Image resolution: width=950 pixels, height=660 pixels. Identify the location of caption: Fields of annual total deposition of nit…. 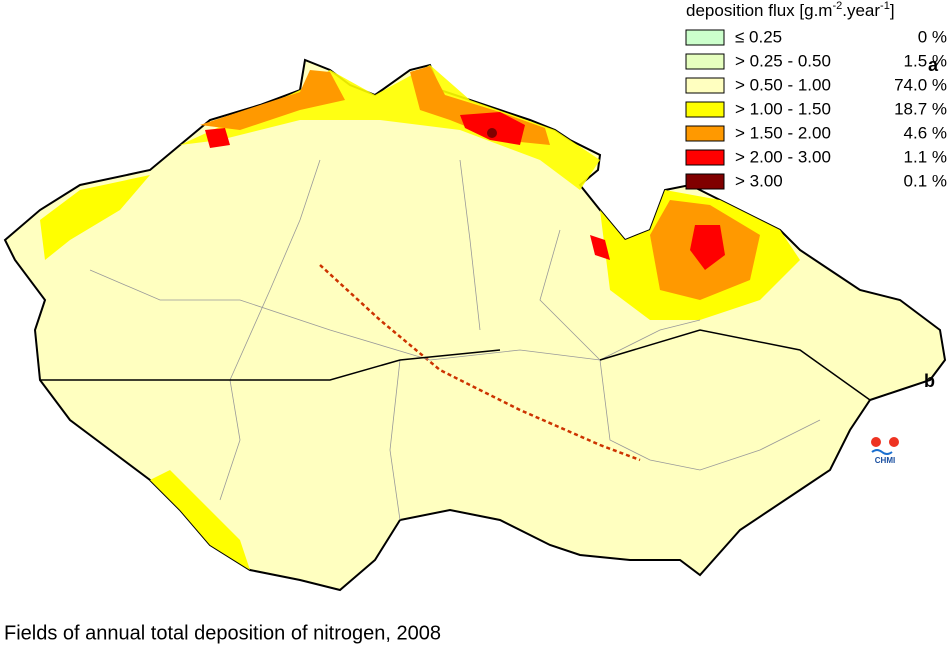
(222, 633).